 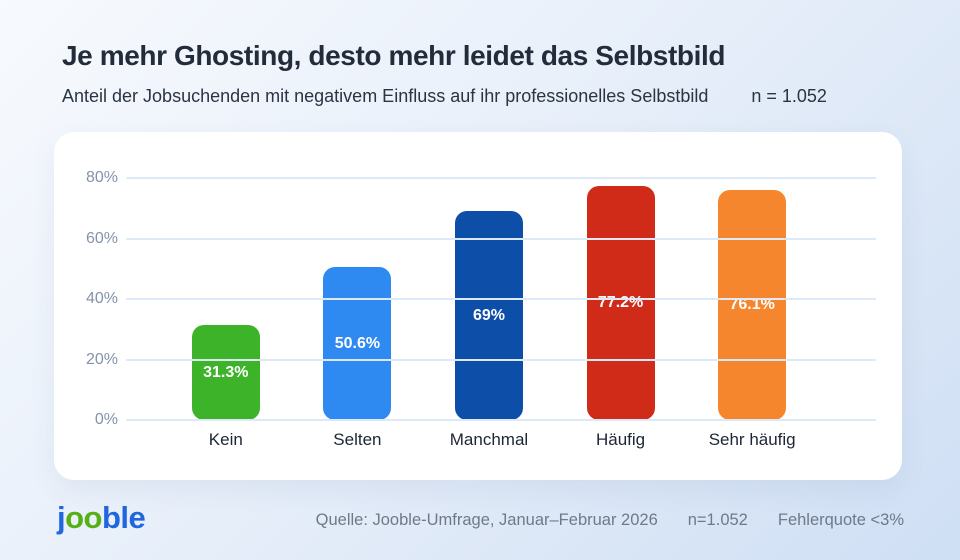 What do you see at coordinates (717, 520) in the screenshot?
I see `footer-sample-size: n=1.052` at bounding box center [717, 520].